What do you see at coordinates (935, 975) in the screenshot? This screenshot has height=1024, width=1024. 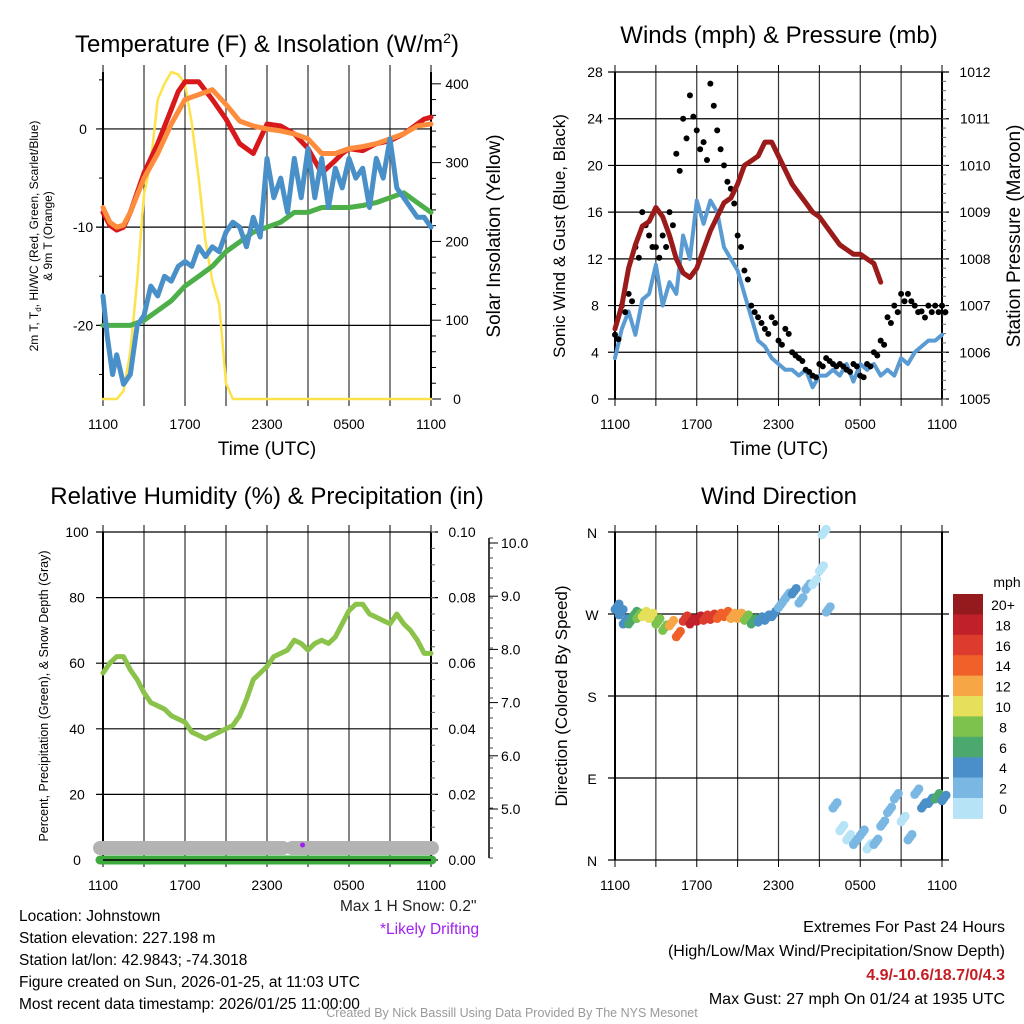 I see `extremes-values: 4.9/-10.6/18.7/0/4.3` at bounding box center [935, 975].